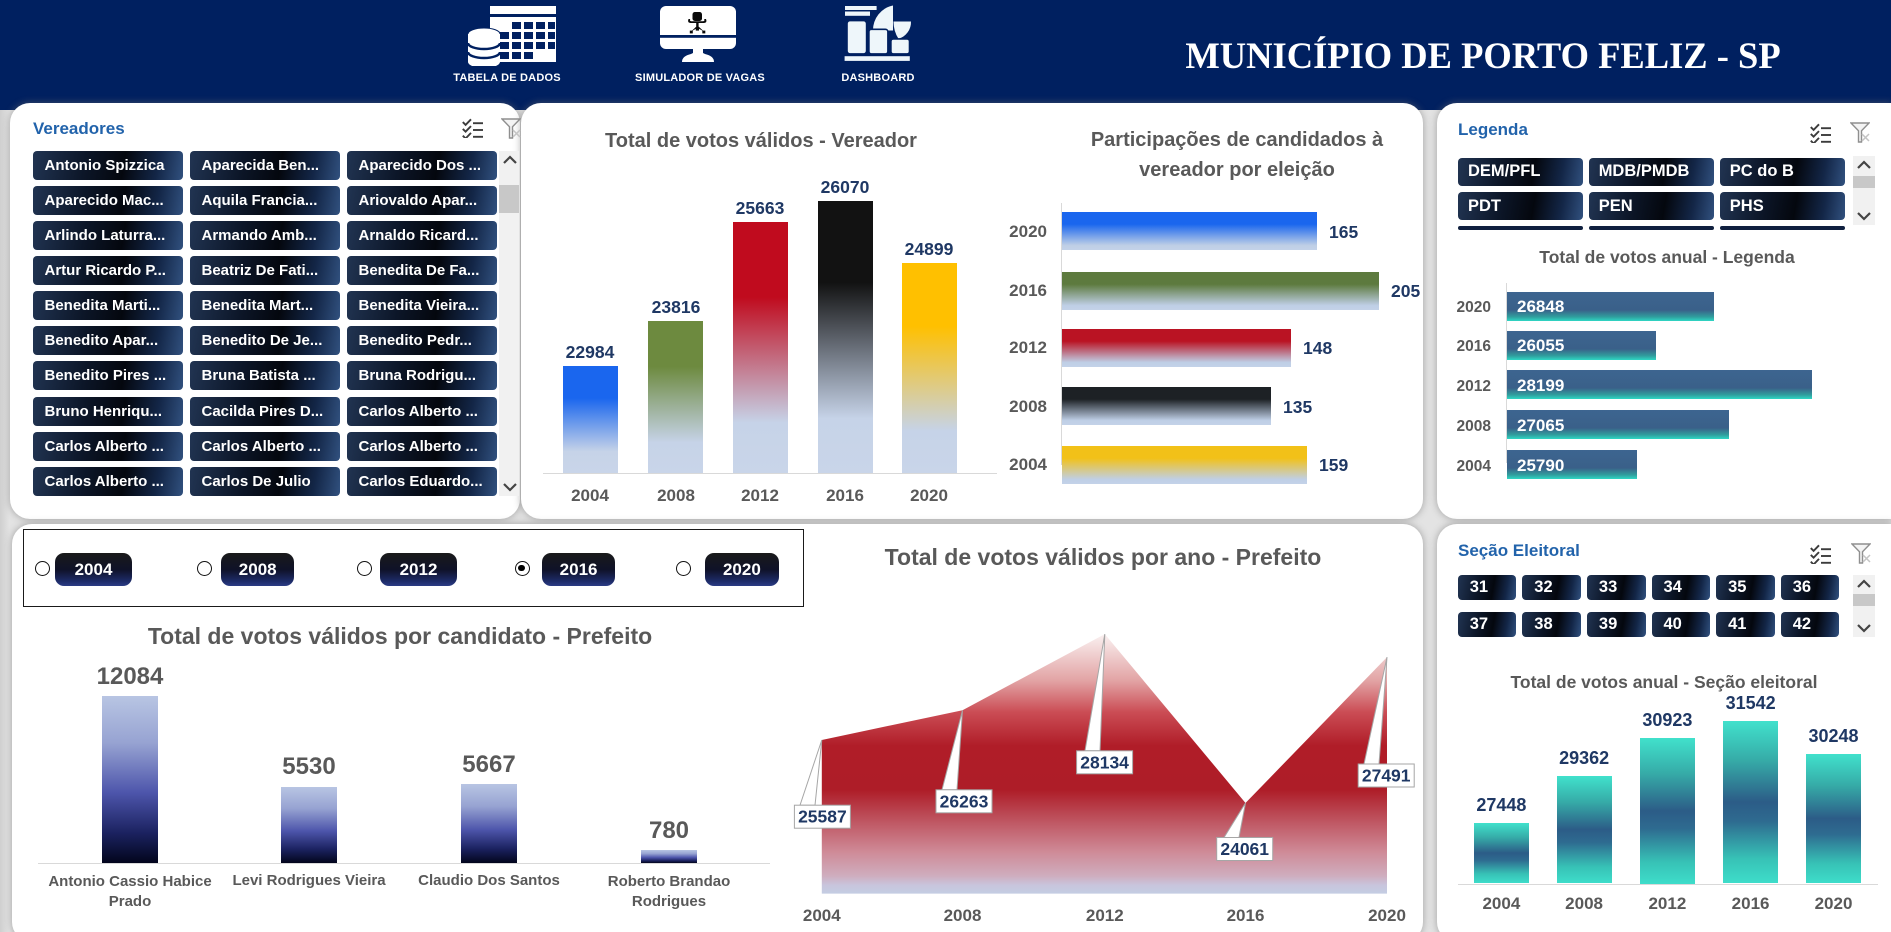 The height and width of the screenshot is (932, 1891). I want to click on svg-text: 24061, so click(1244, 849).